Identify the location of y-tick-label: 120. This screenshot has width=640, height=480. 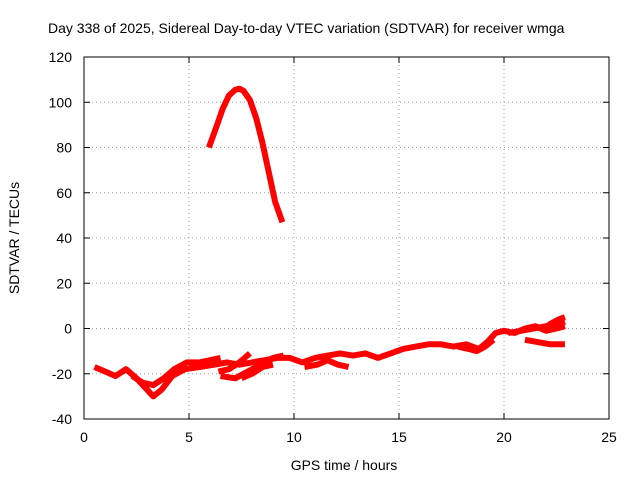
(61, 57).